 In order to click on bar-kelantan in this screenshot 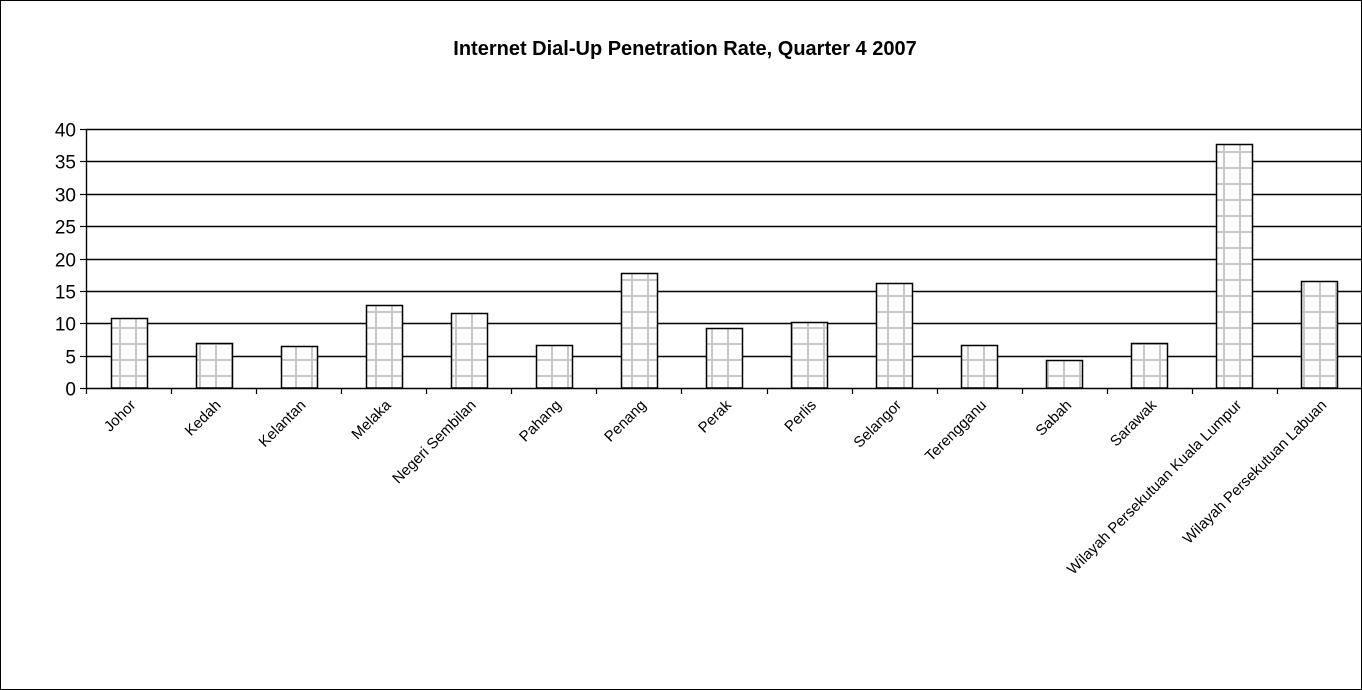, I will do `click(299, 367)`.